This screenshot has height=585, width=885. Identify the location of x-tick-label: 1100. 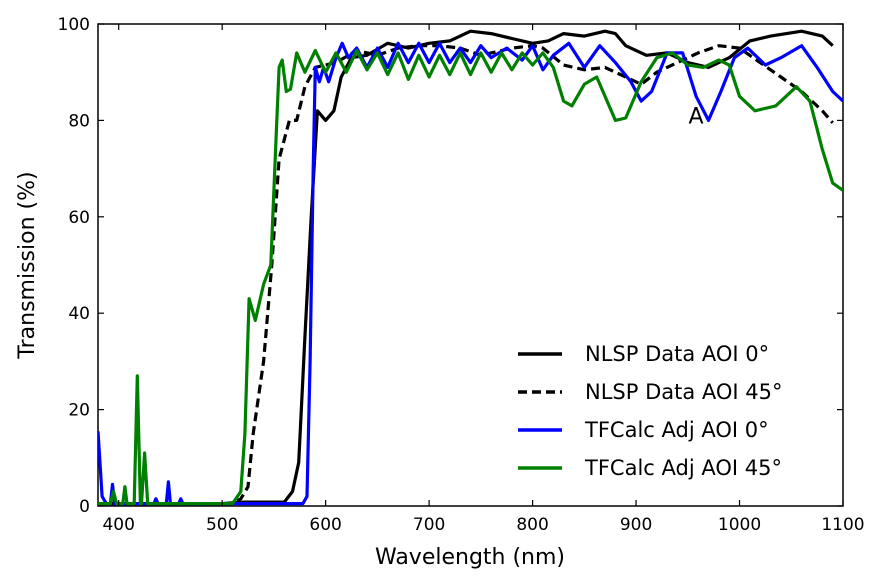
(842, 525).